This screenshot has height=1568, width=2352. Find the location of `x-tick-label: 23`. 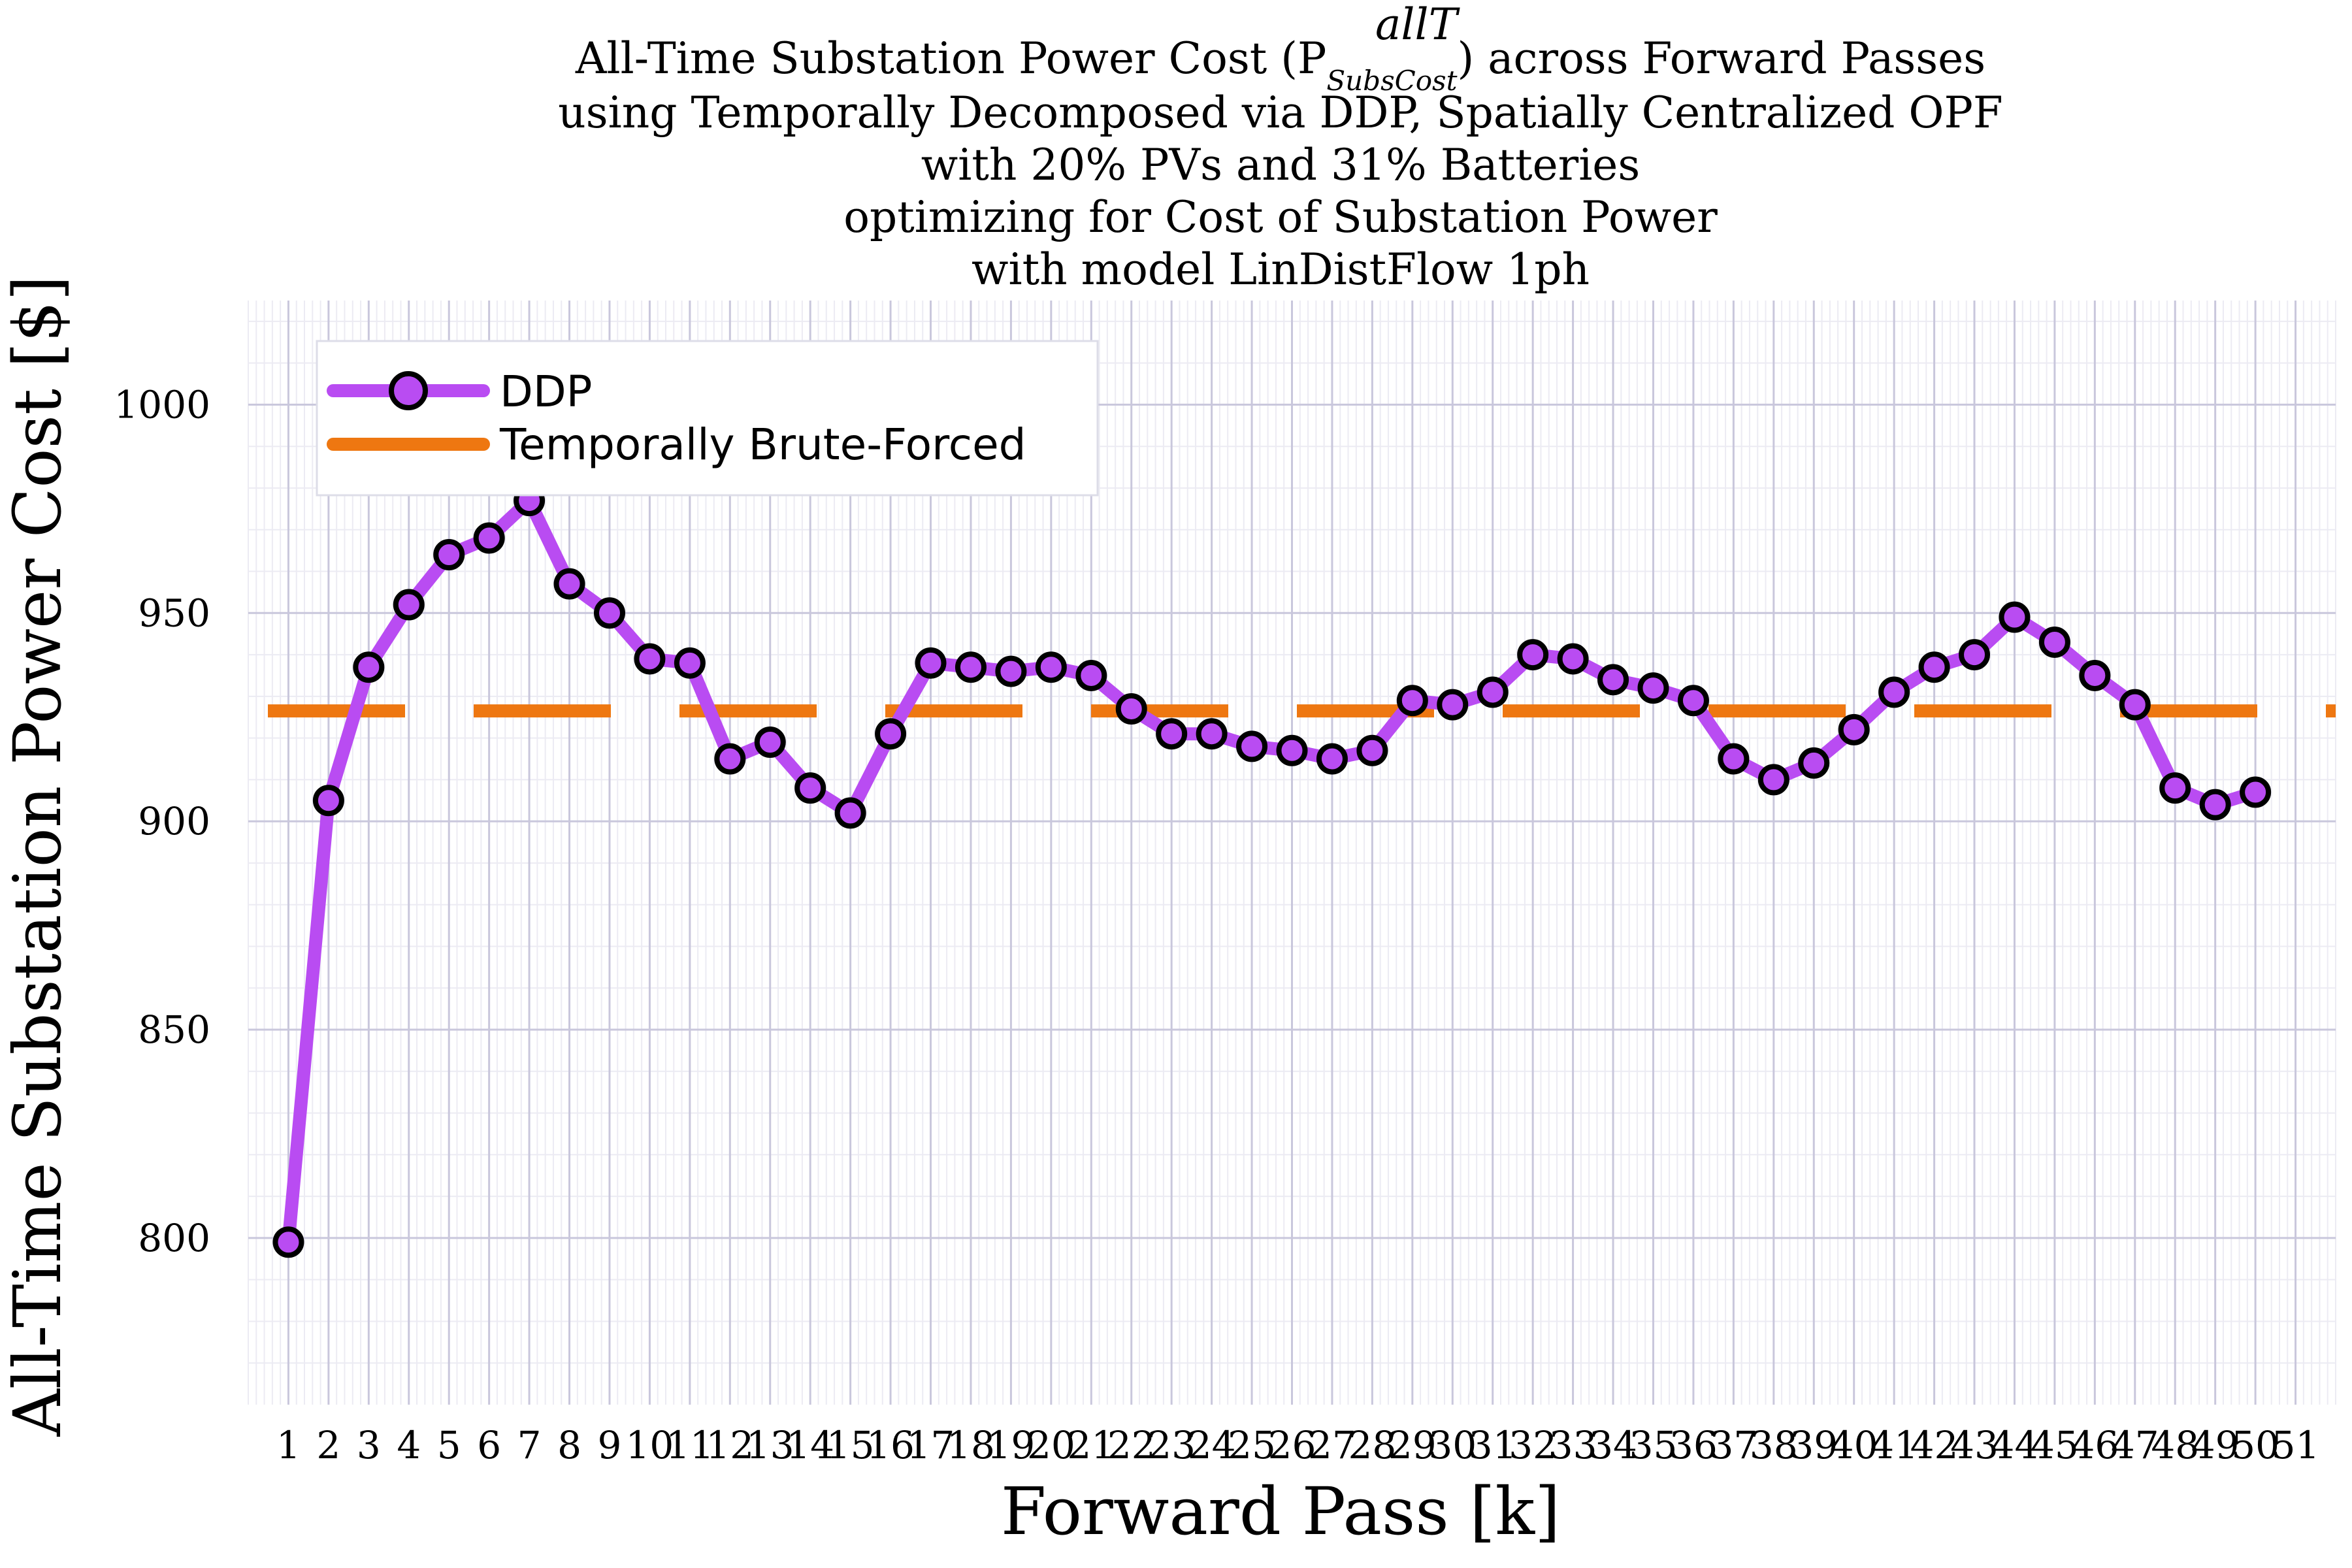

x-tick-label: 23 is located at coordinates (1171, 1445).